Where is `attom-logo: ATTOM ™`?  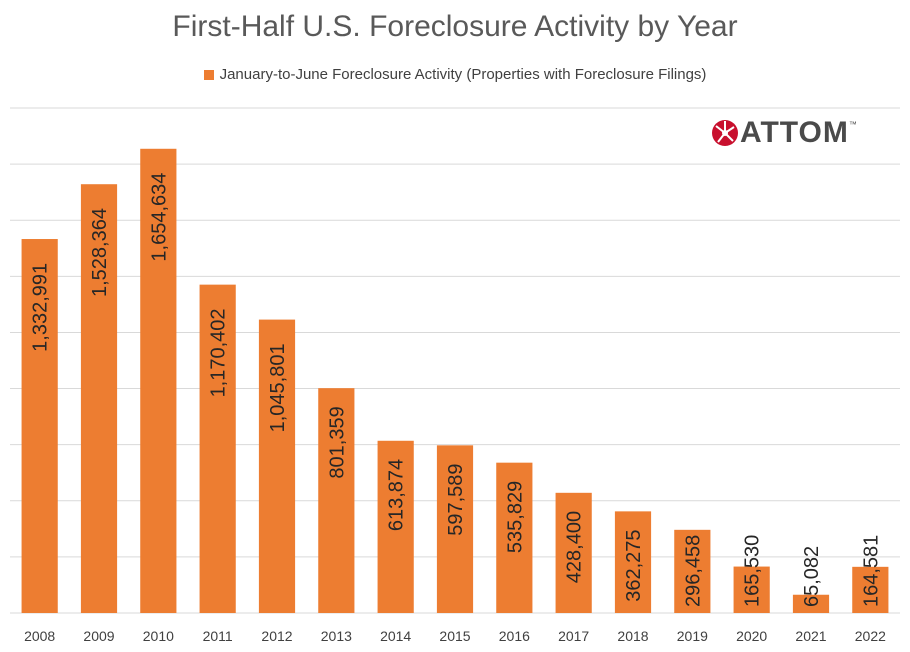
attom-logo: ATTOM ™ is located at coordinates (783, 133).